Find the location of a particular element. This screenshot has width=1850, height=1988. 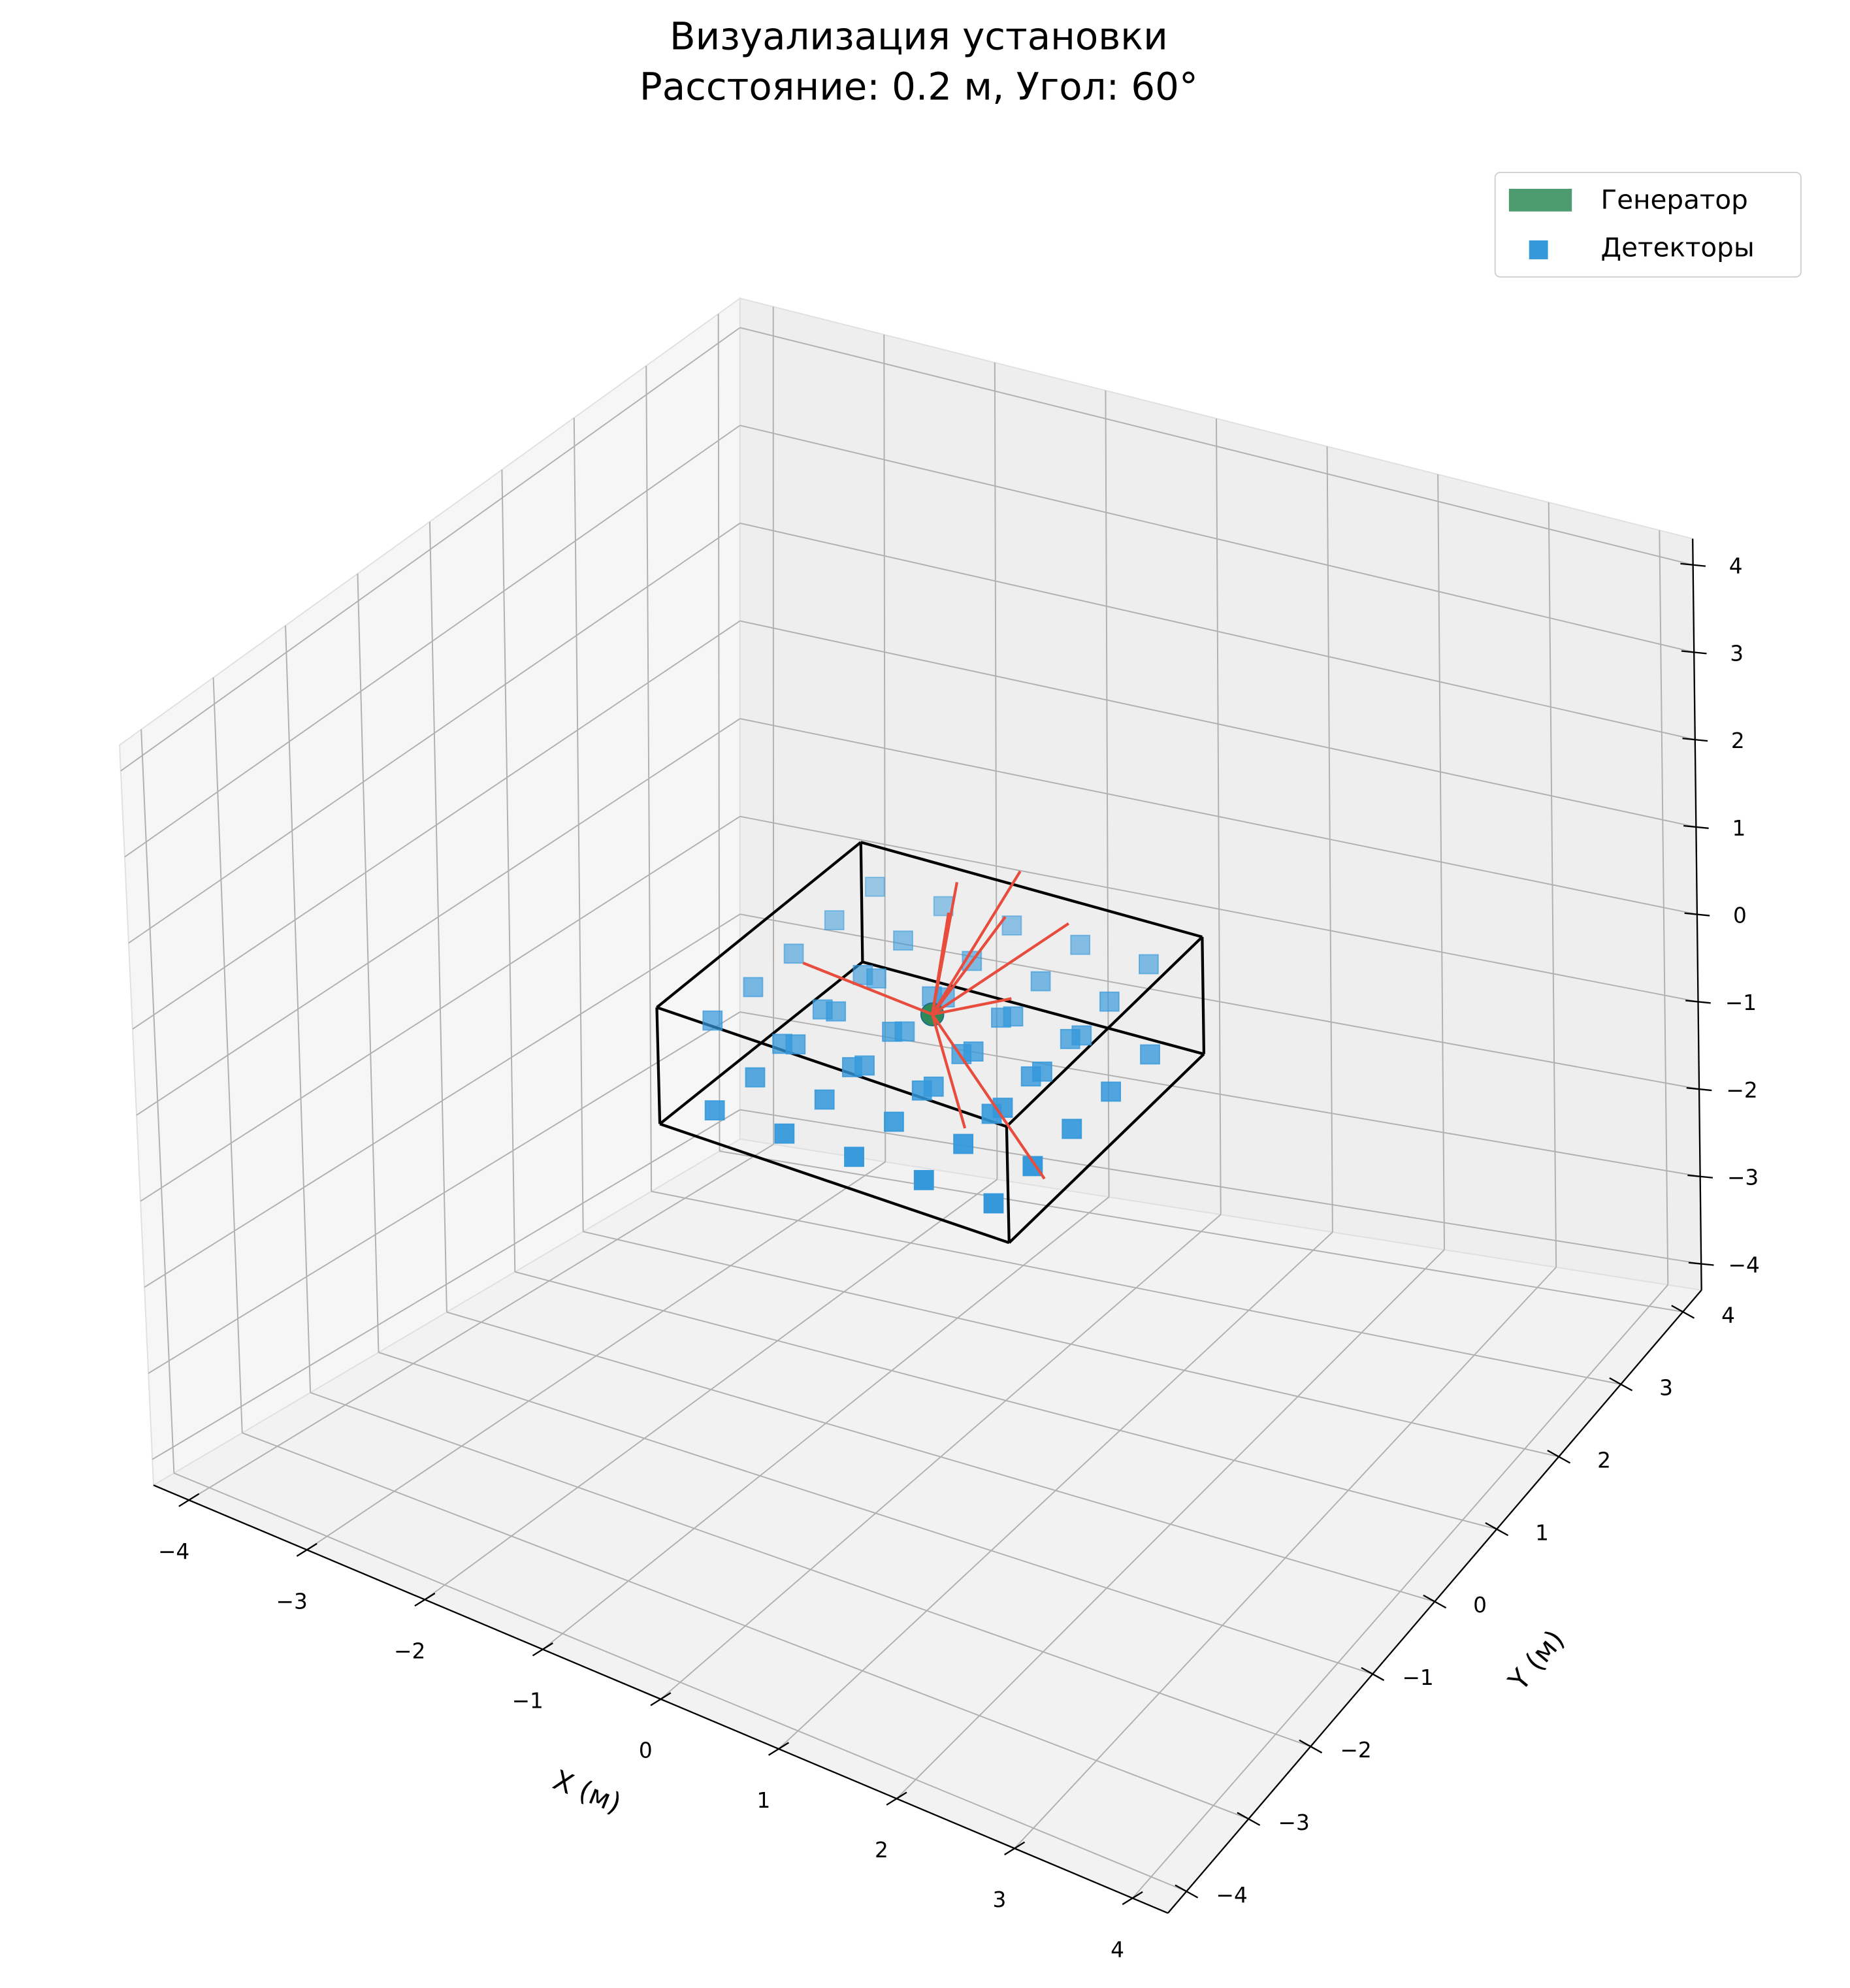

x-tick-label: 2 is located at coordinates (881, 1851).